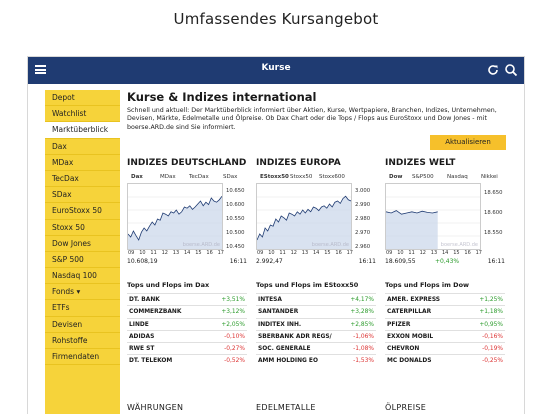 This screenshot has width=552, height=414. What do you see at coordinates (286, 407) in the screenshot?
I see `section-edelmetalle: EDELMETALLE` at bounding box center [286, 407].